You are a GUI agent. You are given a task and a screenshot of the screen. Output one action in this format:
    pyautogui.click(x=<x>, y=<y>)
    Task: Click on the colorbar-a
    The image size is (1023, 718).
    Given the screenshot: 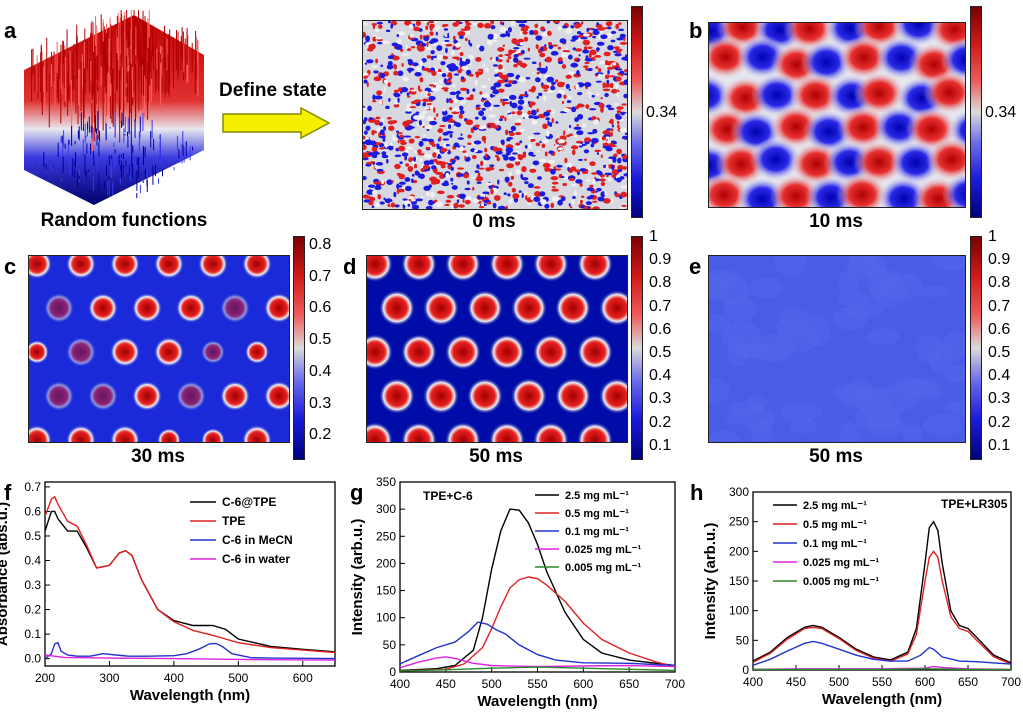 What is the action you would take?
    pyautogui.click(x=637, y=112)
    